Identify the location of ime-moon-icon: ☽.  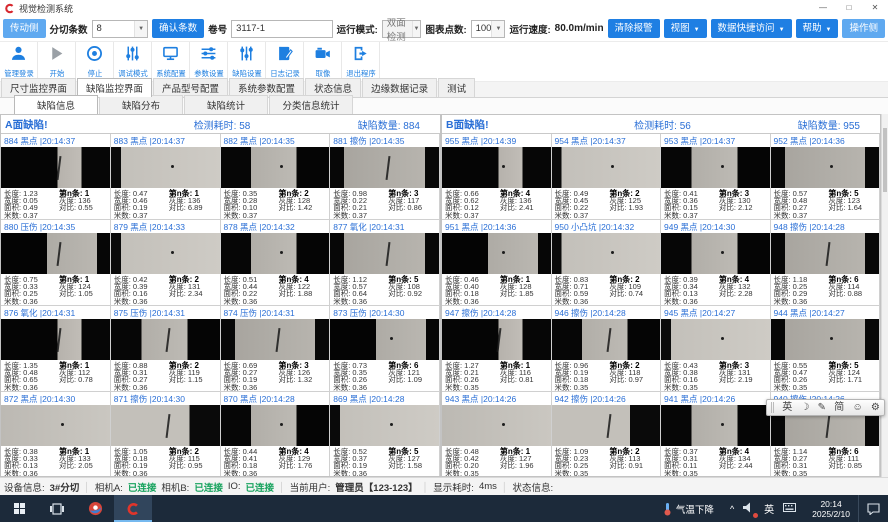
(805, 407).